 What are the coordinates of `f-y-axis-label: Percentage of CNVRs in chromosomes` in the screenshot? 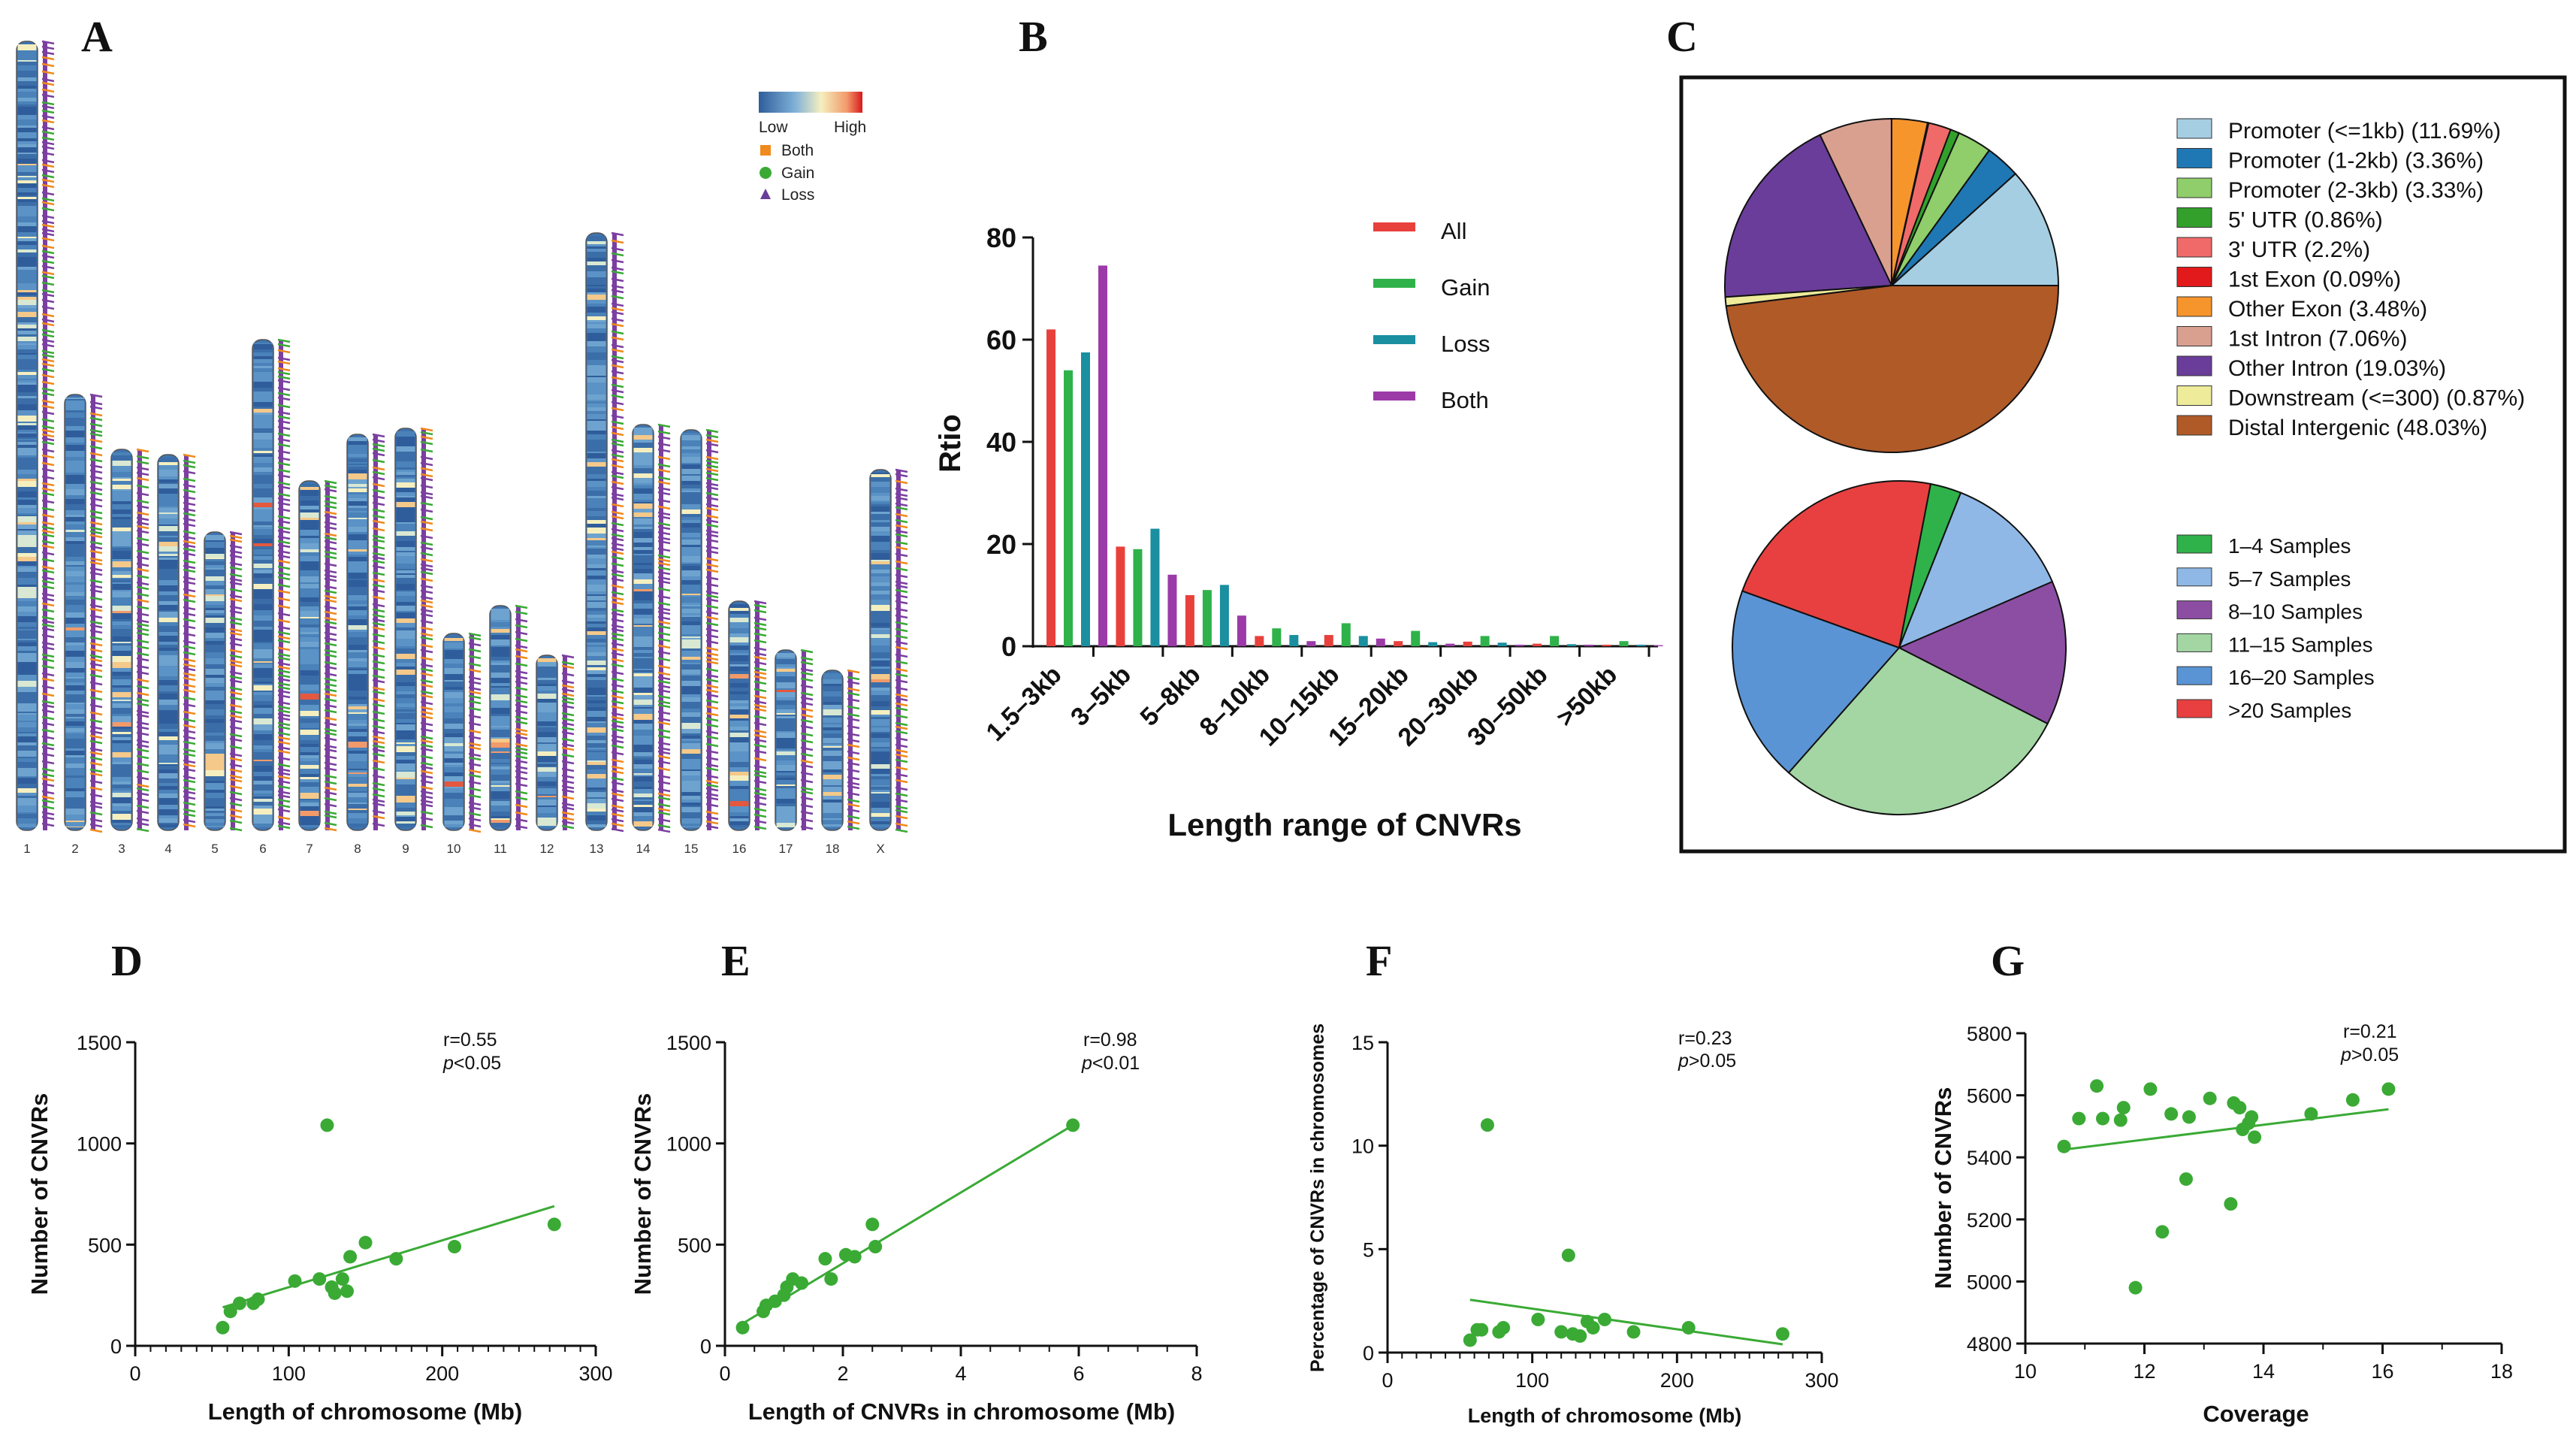 It's located at (1317, 1197).